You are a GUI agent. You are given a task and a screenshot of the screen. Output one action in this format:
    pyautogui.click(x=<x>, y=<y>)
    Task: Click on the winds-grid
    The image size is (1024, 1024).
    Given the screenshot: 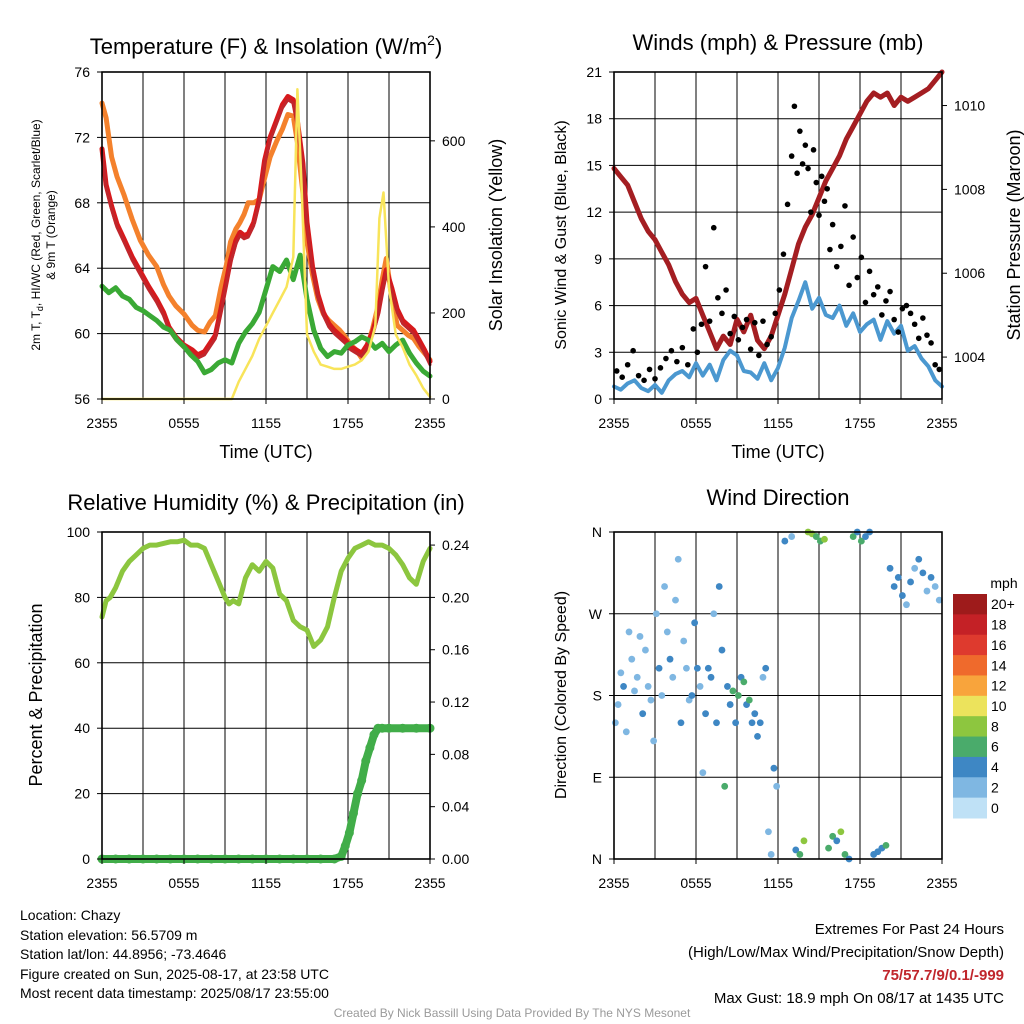 What is the action you would take?
    pyautogui.click(x=778, y=235)
    